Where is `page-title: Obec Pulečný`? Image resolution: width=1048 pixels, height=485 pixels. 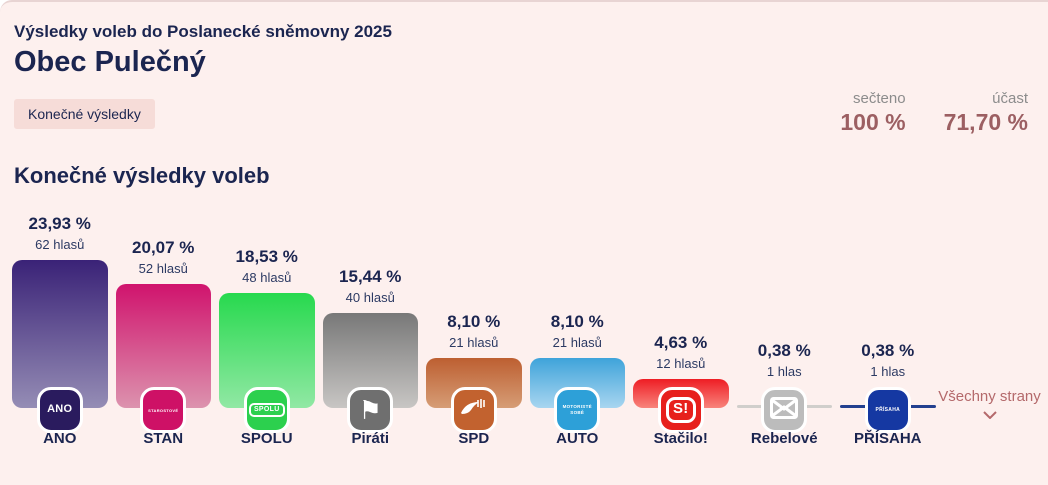
page-title: Obec Pulečný is located at coordinates (110, 62).